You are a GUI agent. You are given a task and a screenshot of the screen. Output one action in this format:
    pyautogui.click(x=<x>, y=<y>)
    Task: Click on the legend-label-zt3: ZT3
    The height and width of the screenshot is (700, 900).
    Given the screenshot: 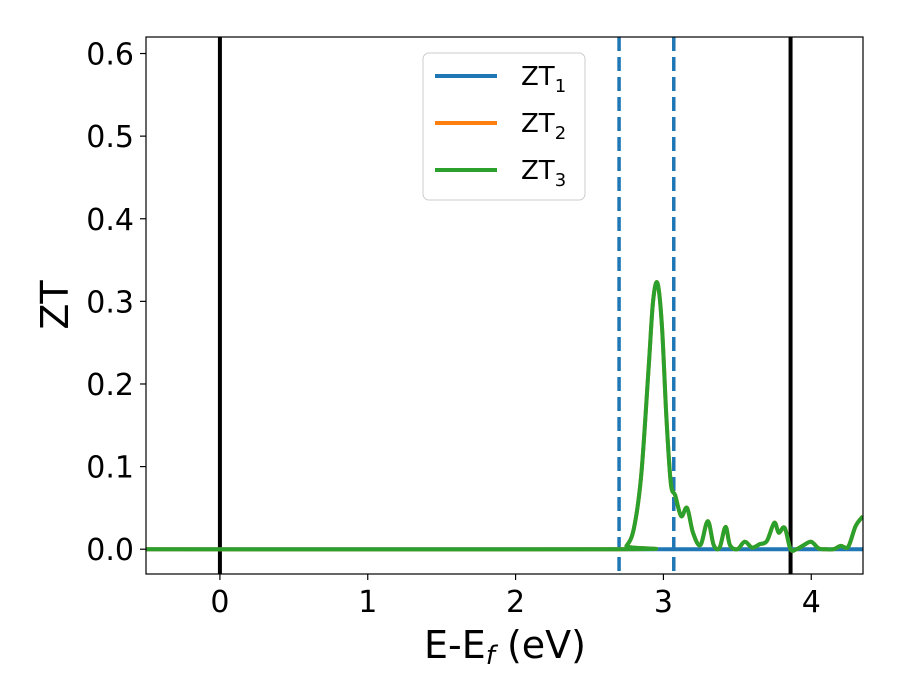 What is the action you would take?
    pyautogui.click(x=543, y=173)
    